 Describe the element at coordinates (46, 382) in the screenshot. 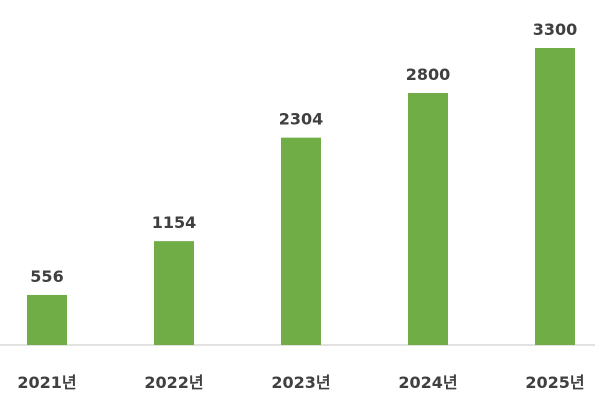

I see `x-tick-label: 2021년` at that location.